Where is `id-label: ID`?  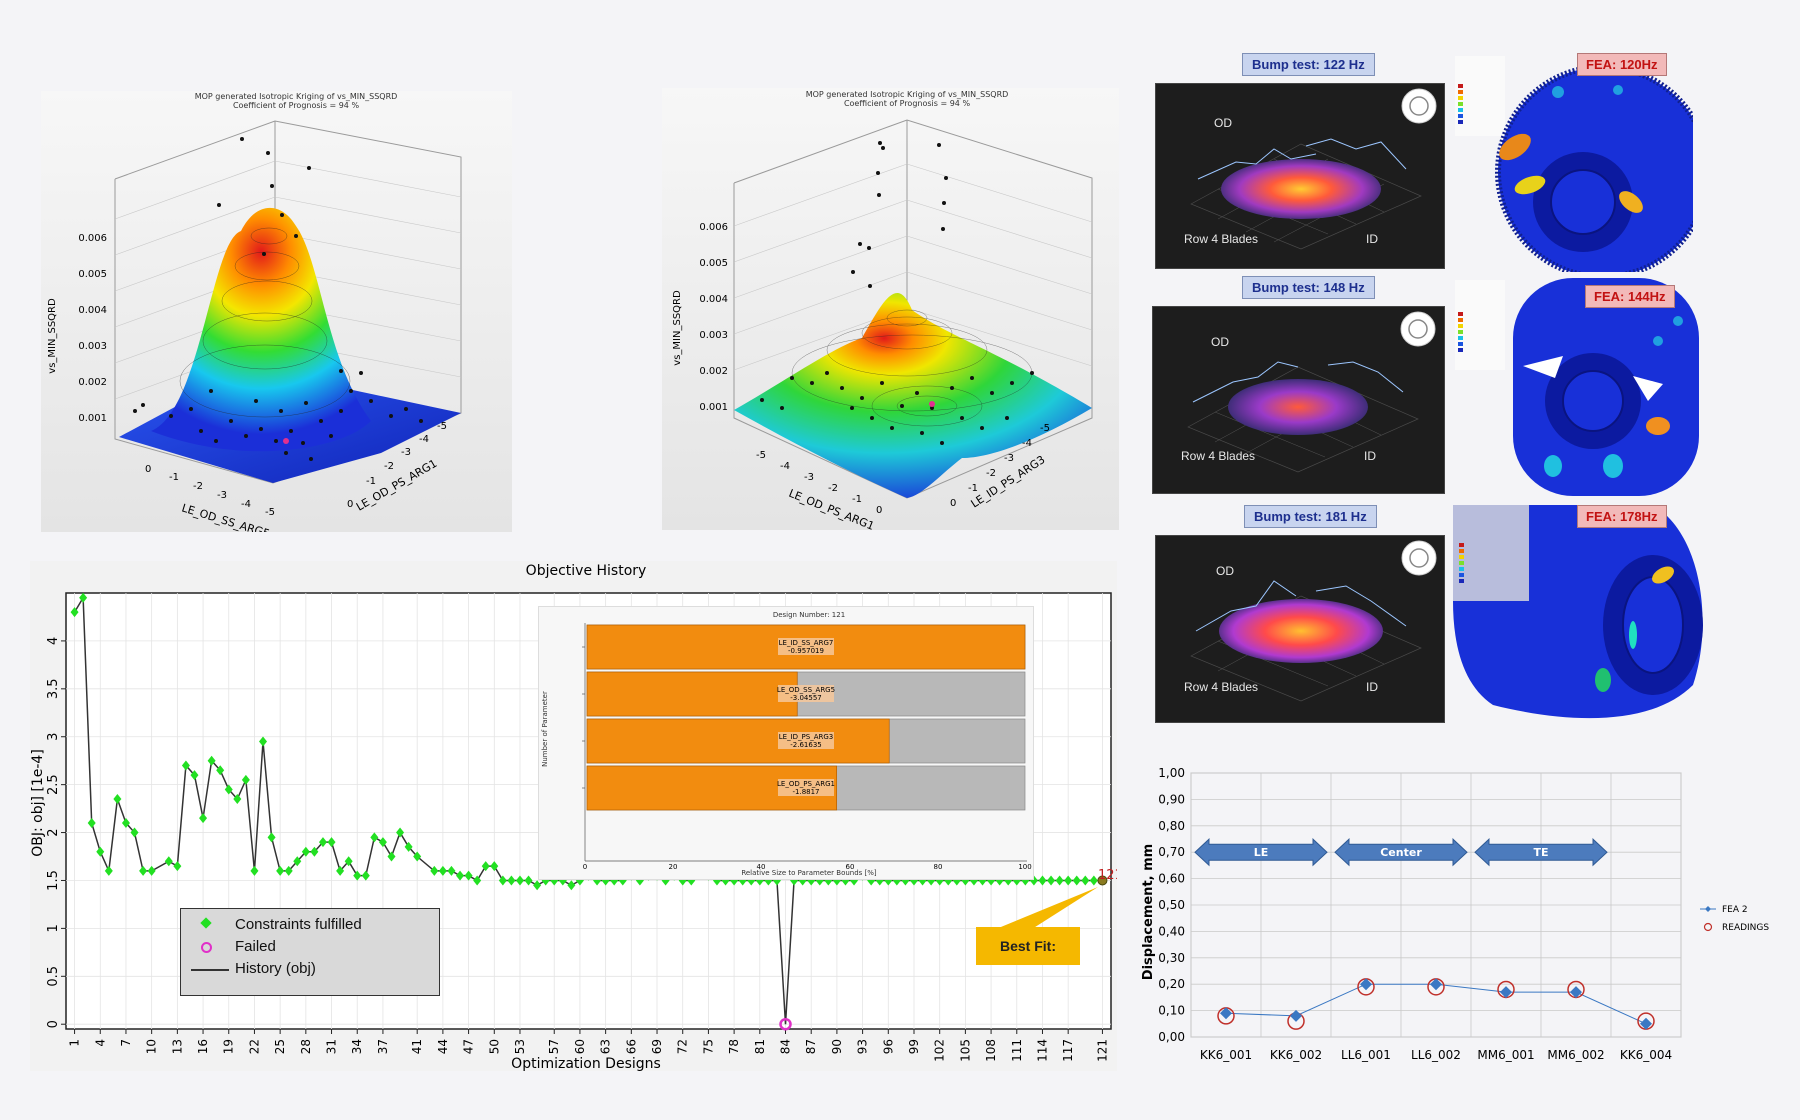
id-label: ID is located at coordinates (1372, 239).